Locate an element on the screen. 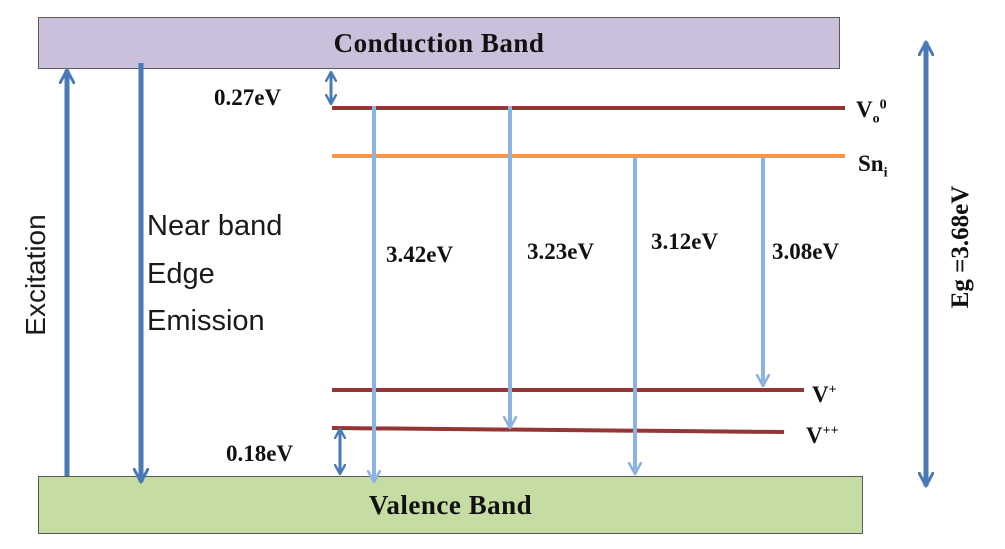  band-gap-label: Eg =3.68eV is located at coordinates (960, 247).